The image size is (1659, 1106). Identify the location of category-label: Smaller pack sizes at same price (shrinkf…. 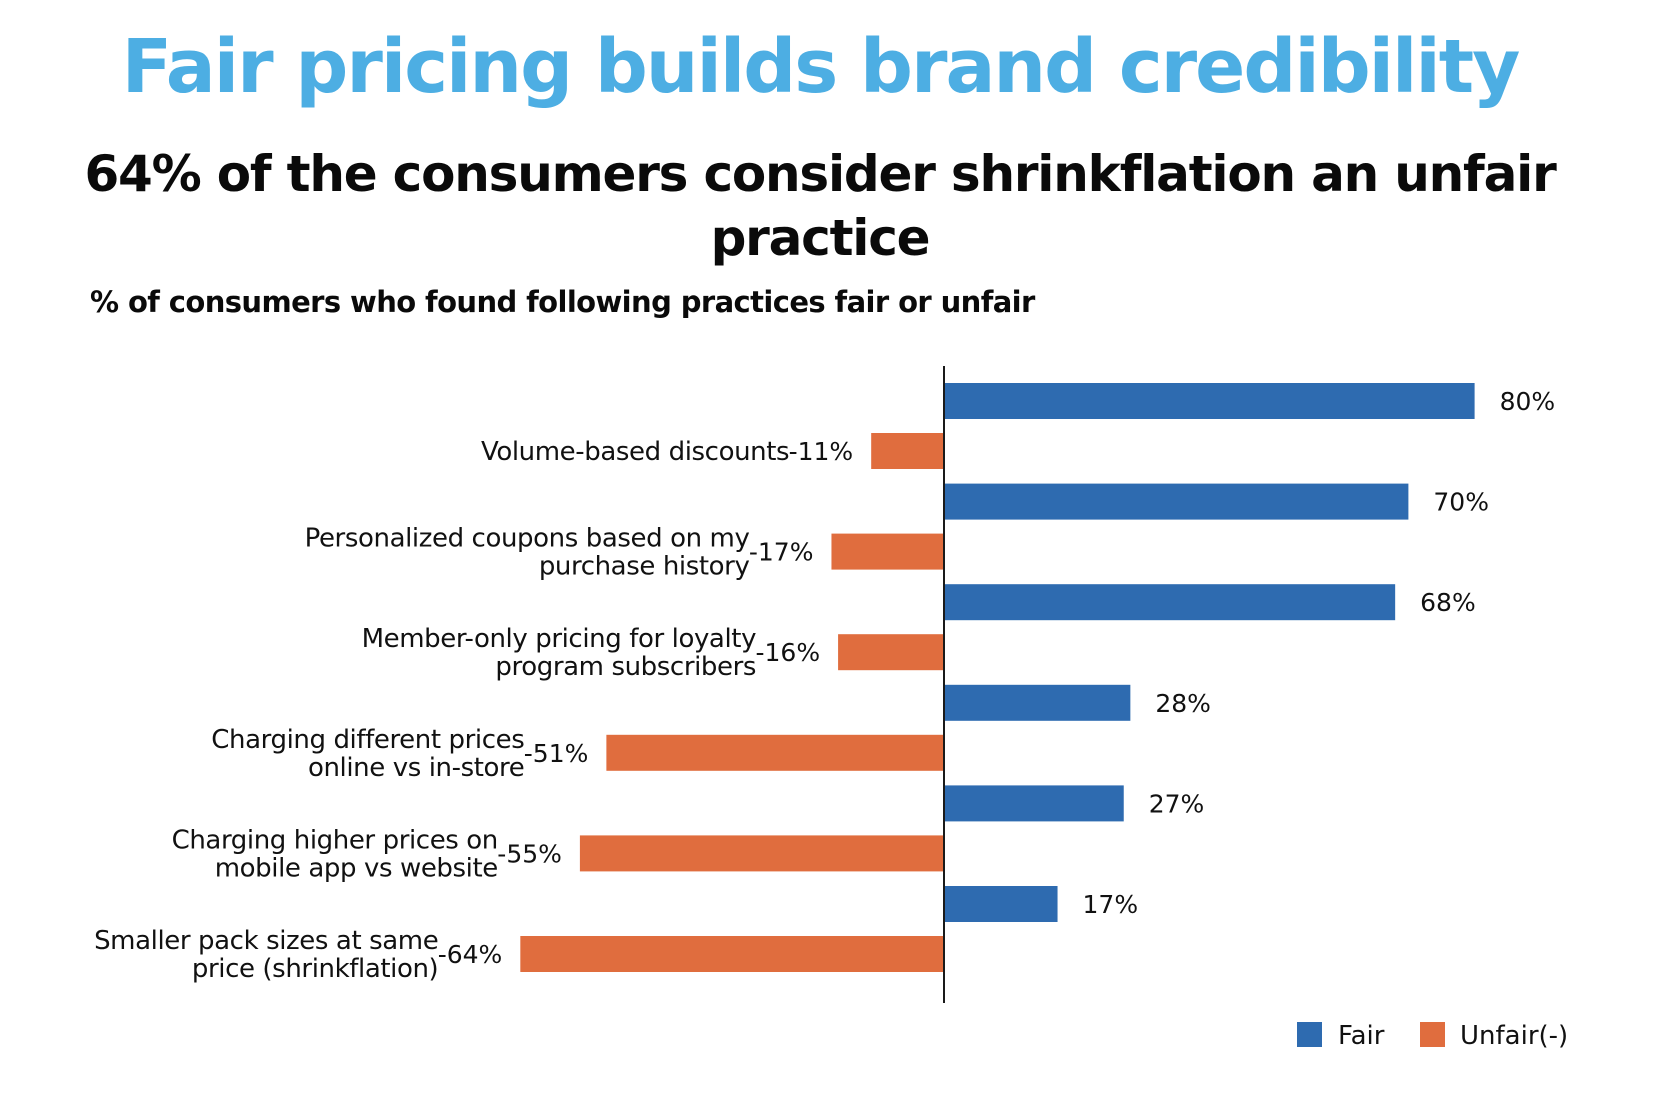
(266, 955).